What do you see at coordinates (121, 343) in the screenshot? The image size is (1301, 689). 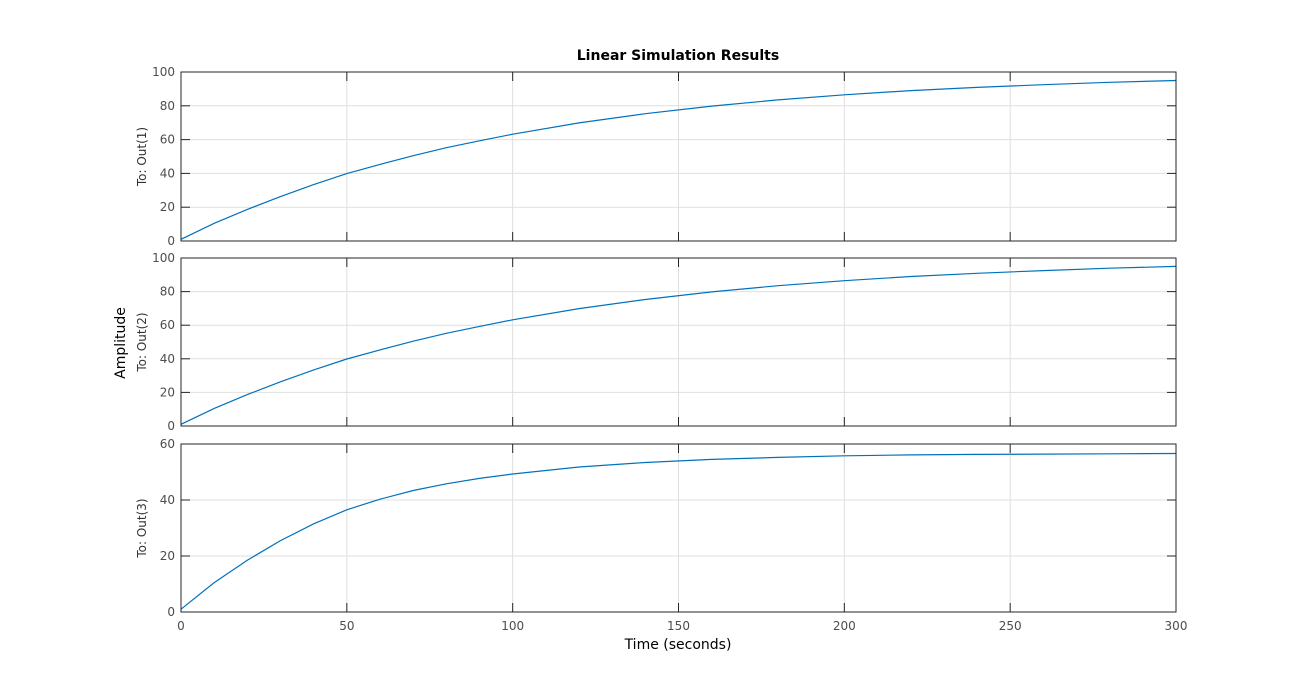 I see `shared-y-axis-label: Amplitude` at bounding box center [121, 343].